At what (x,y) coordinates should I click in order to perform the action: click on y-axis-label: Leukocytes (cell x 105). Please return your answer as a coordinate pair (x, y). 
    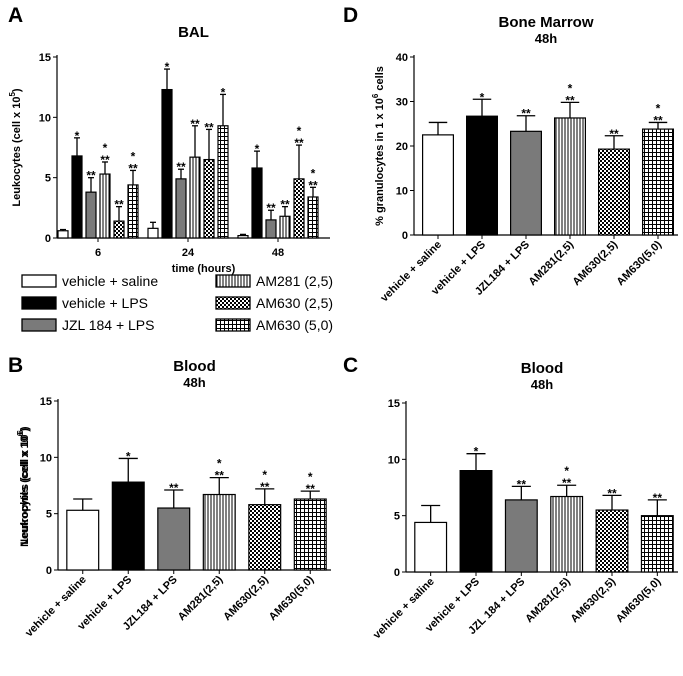
    Looking at the image, I should click on (15, 147).